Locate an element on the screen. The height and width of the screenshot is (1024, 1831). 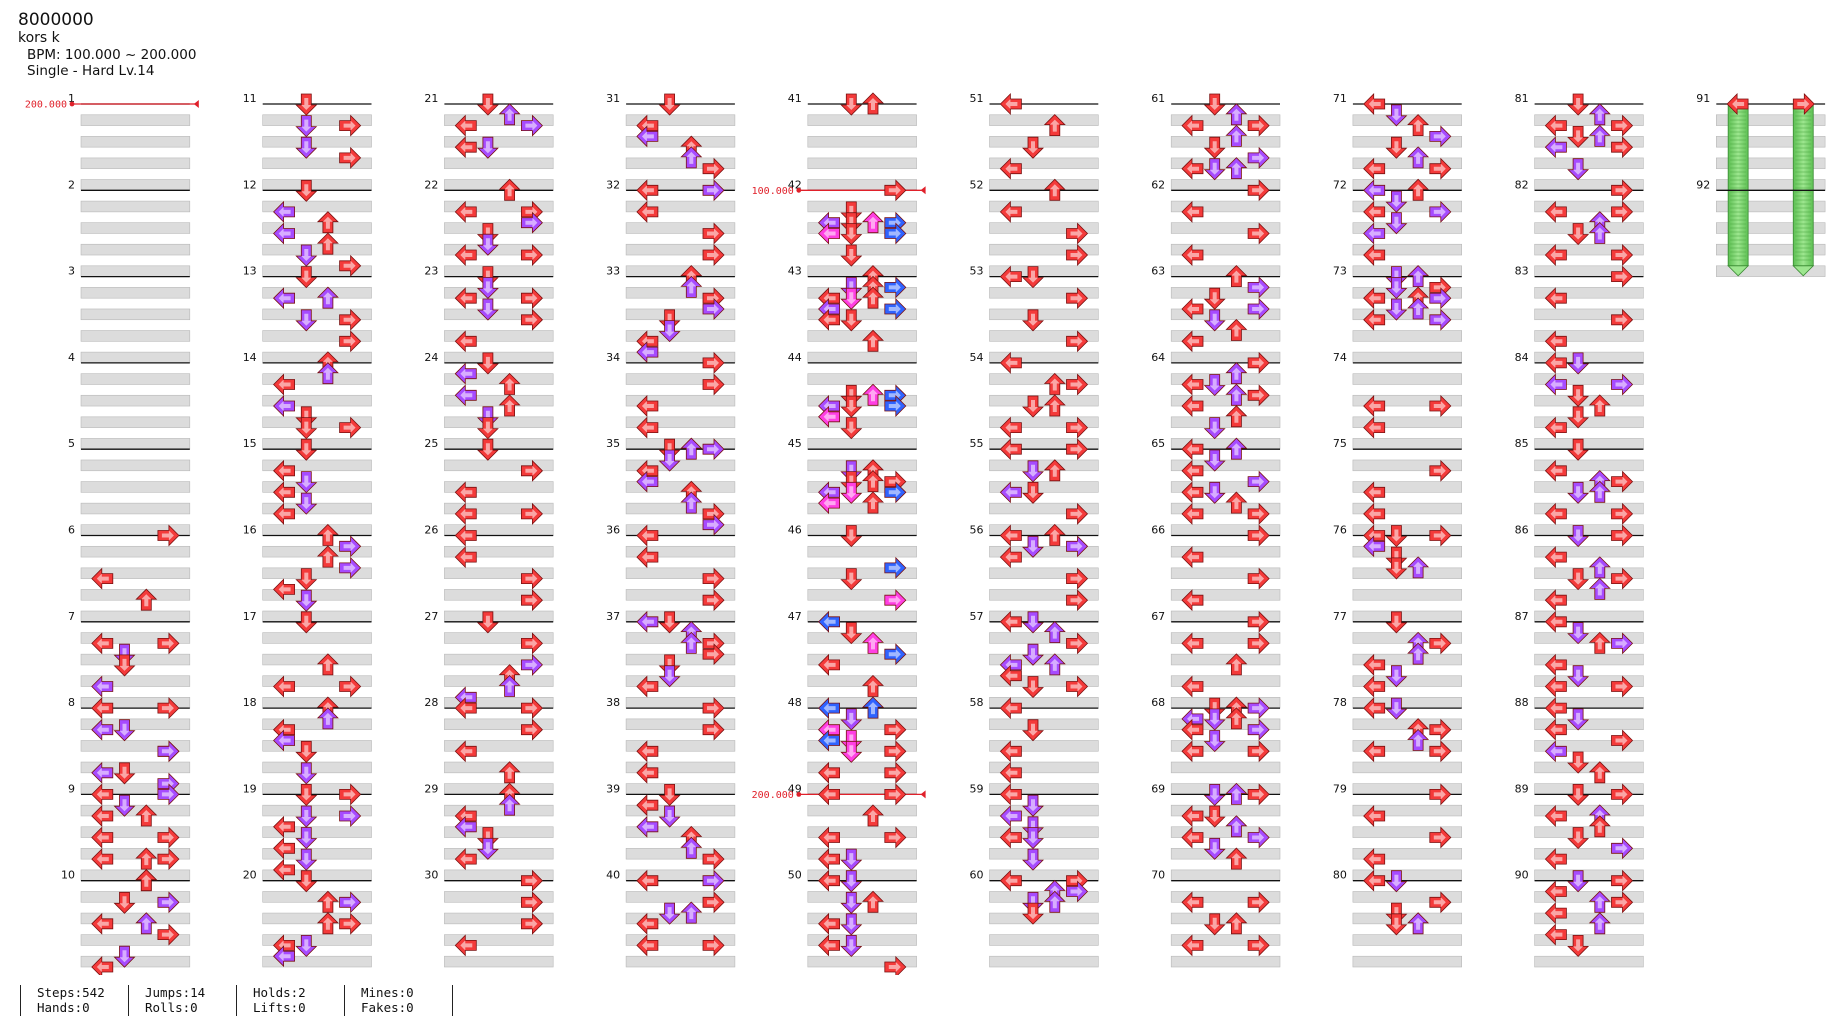
stats-group-jumps: Jumps:14 Rolls:0 is located at coordinates (166, 1000).